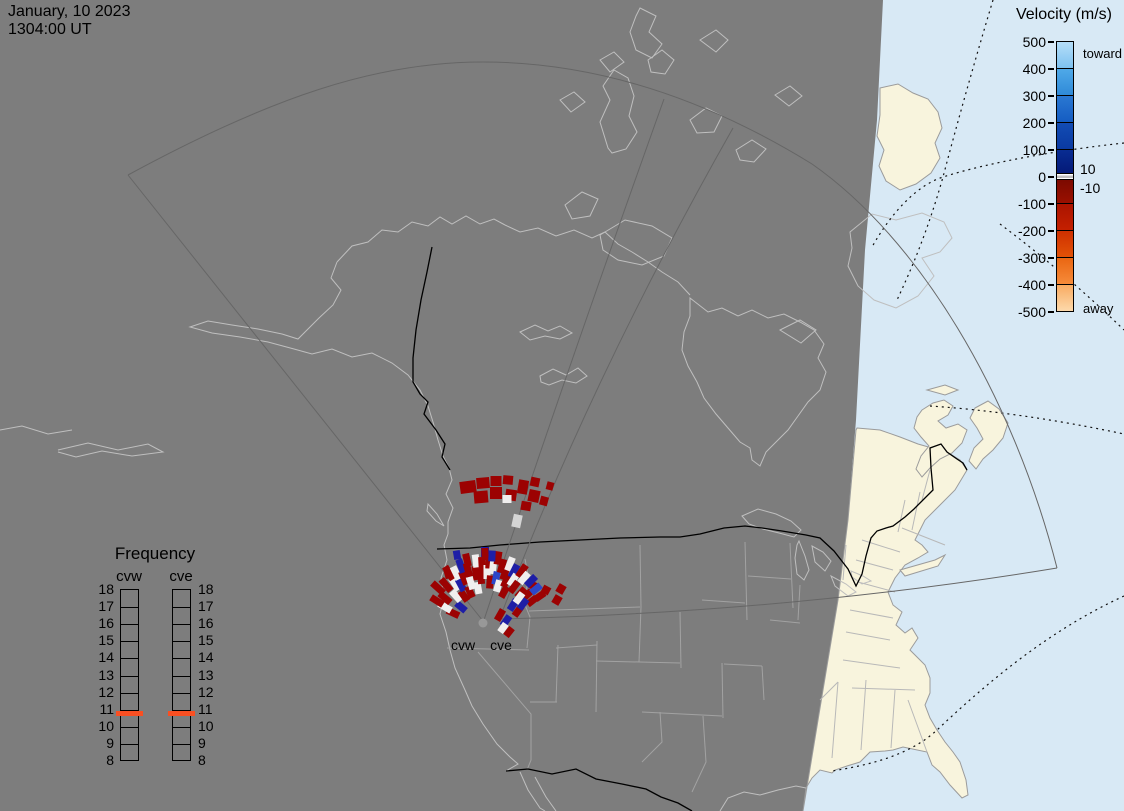 The height and width of the screenshot is (811, 1124). I want to click on map-label-cve: cve, so click(501, 645).